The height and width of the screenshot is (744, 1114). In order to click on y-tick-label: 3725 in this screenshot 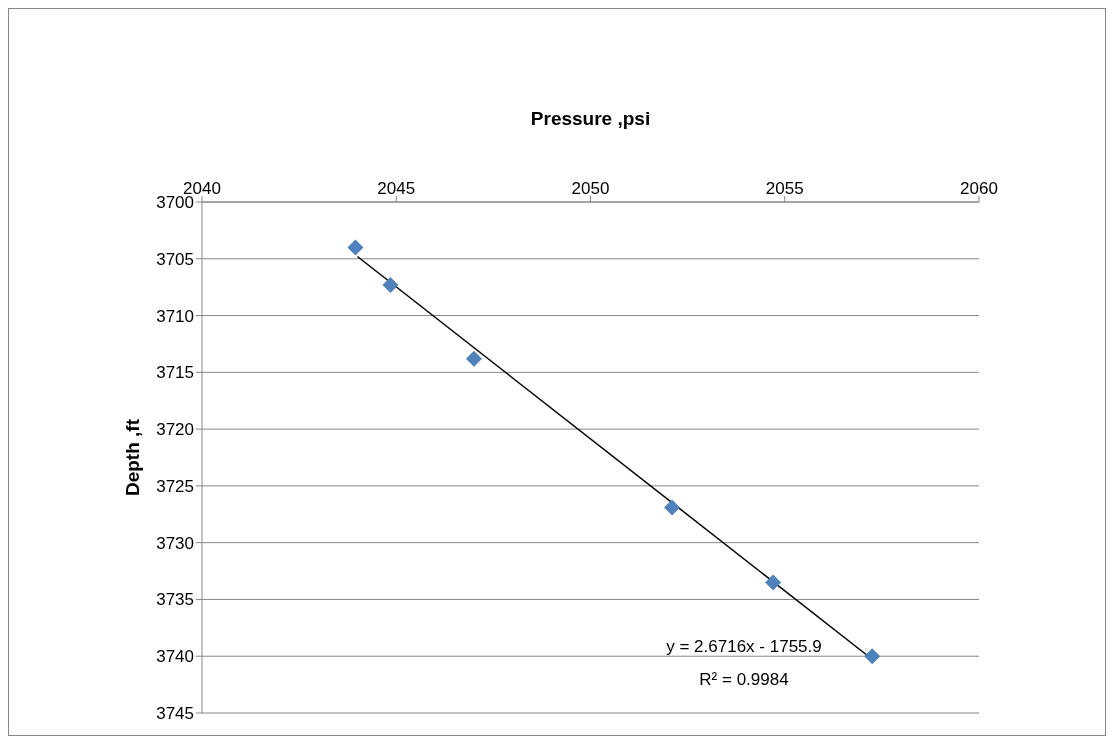, I will do `click(175, 486)`.